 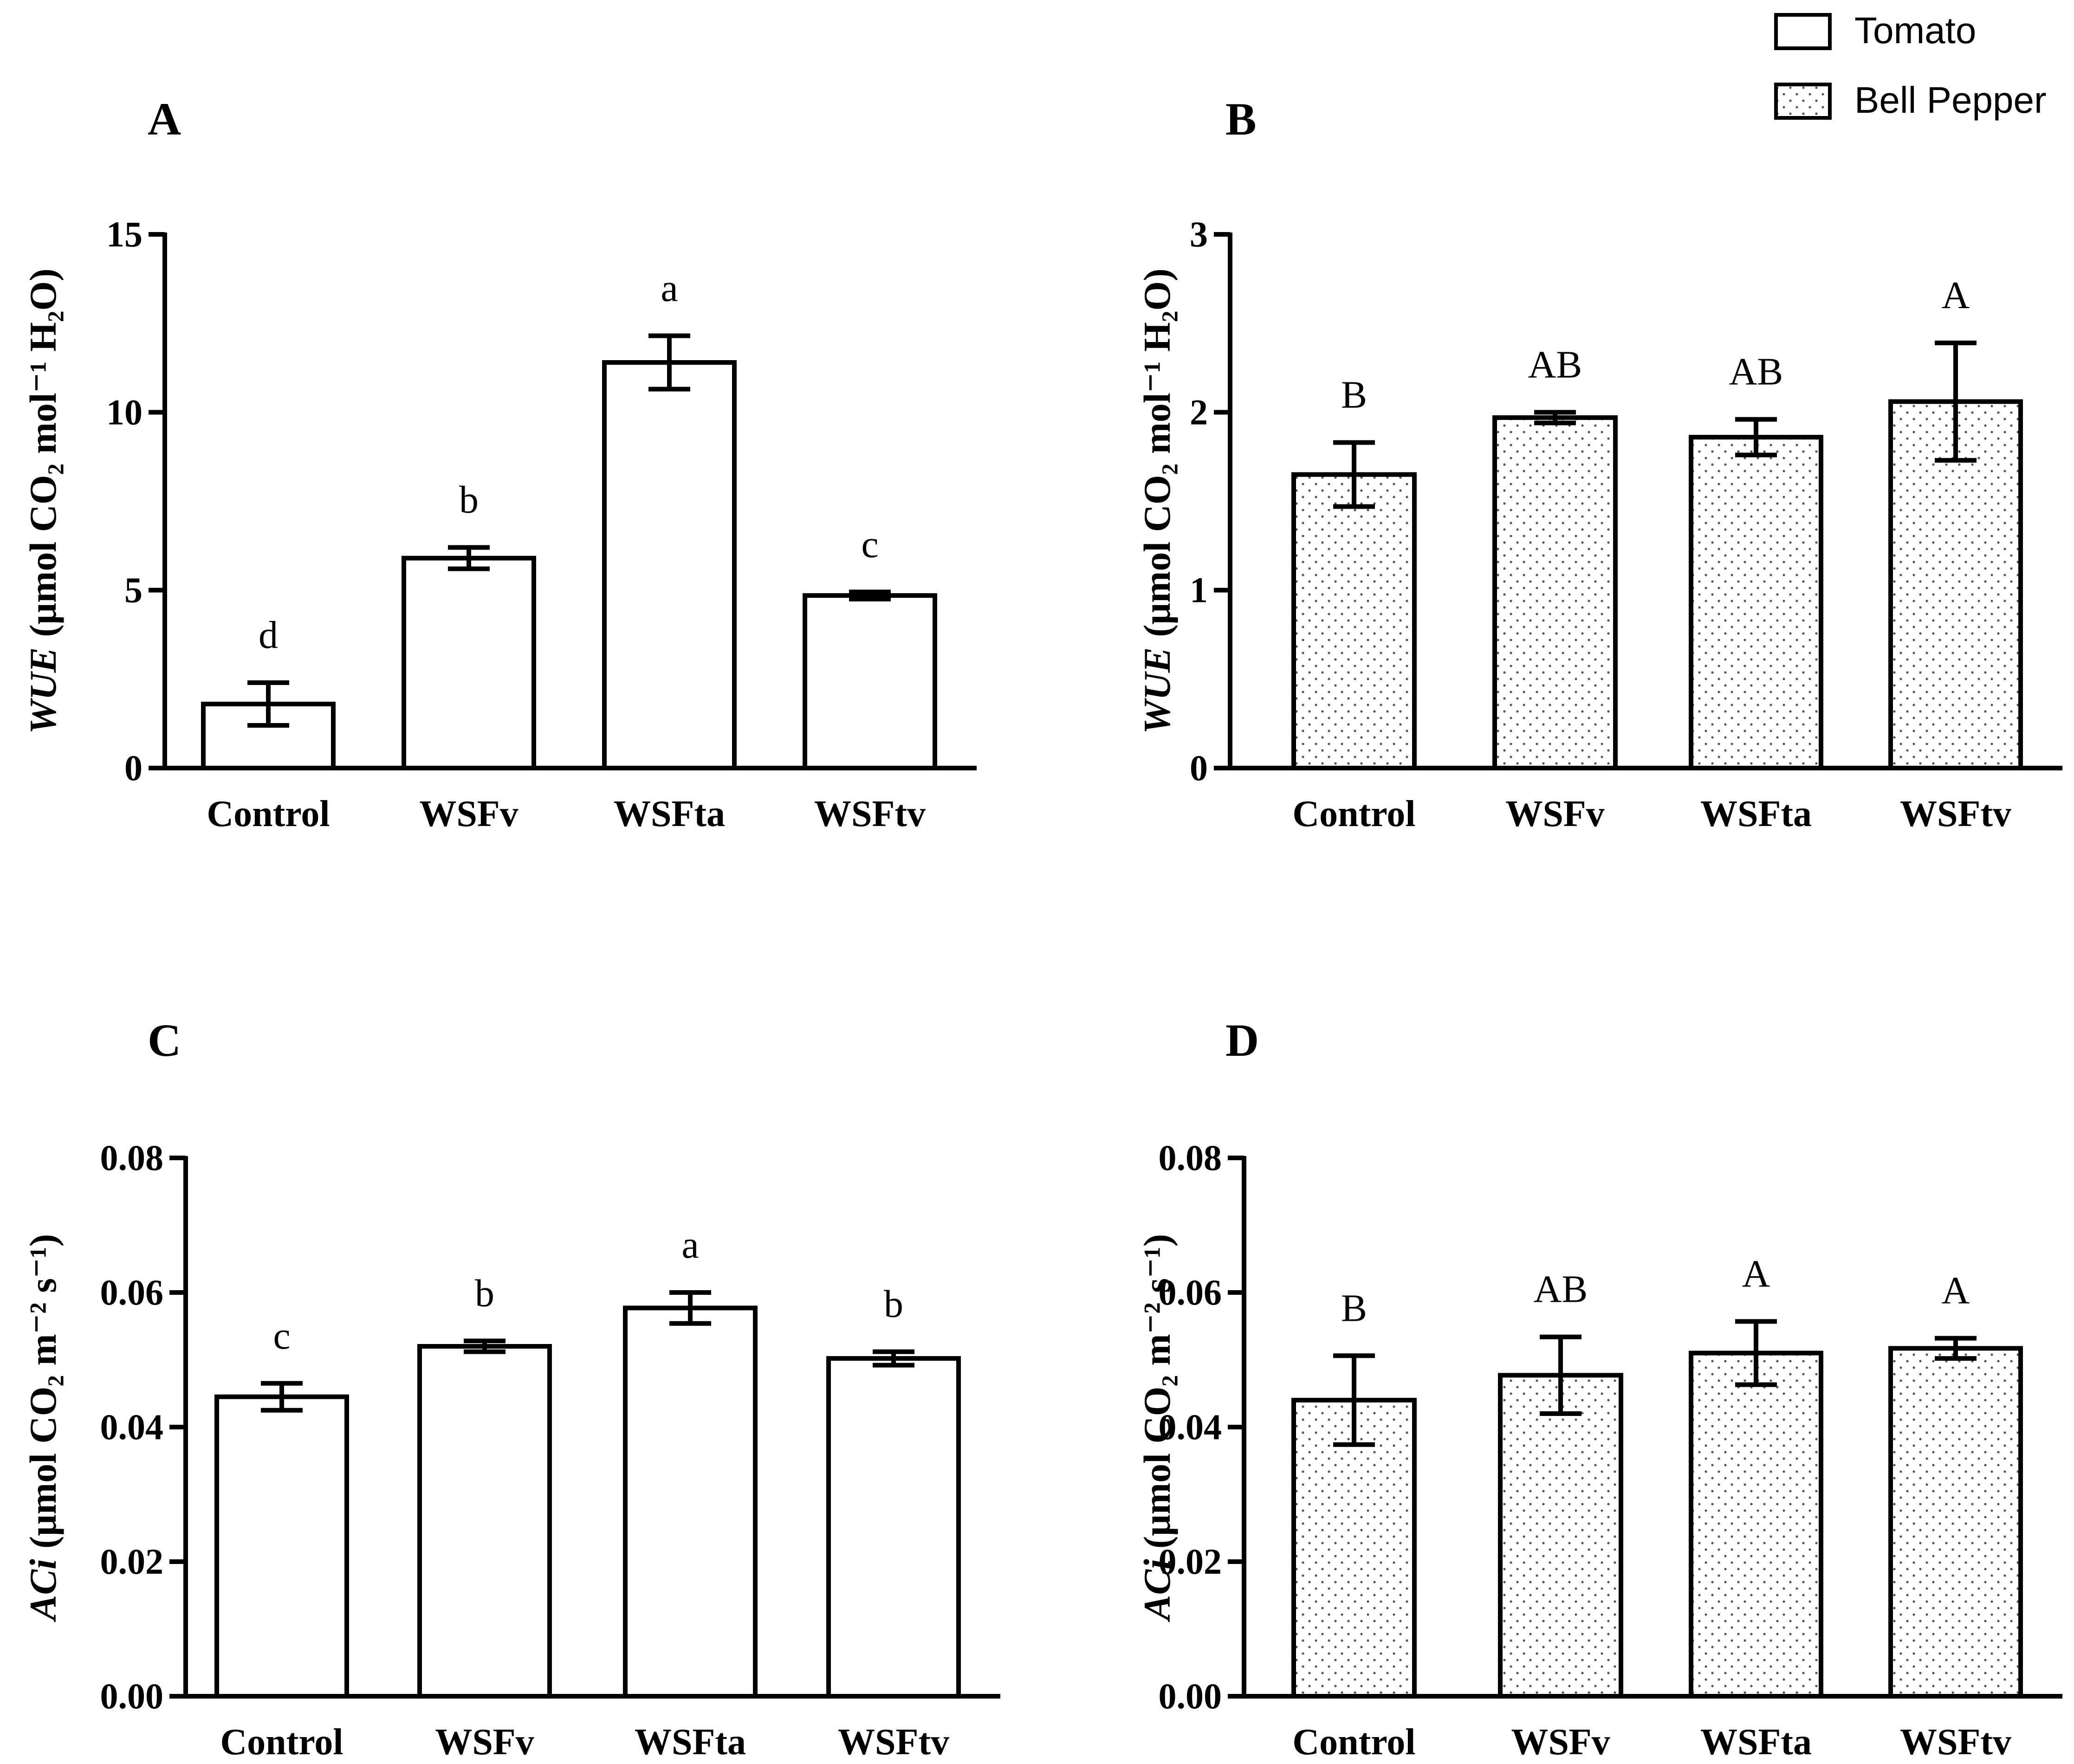 I want to click on panel-label: B, so click(x=1241, y=119).